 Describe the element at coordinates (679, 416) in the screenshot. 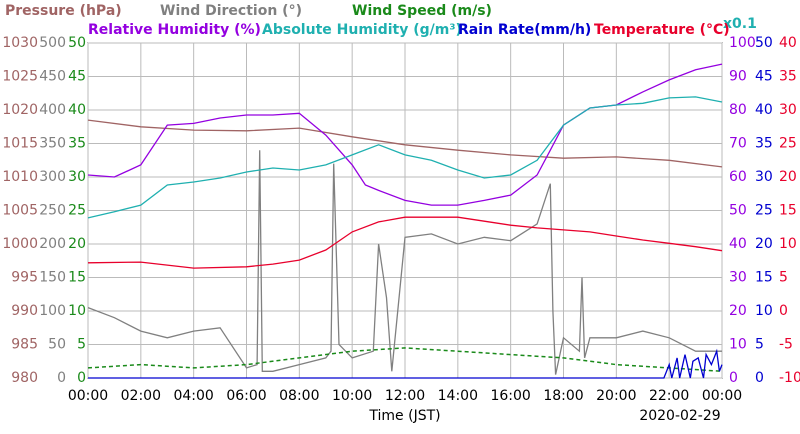

I see `date-label: 2020-02-29` at that location.